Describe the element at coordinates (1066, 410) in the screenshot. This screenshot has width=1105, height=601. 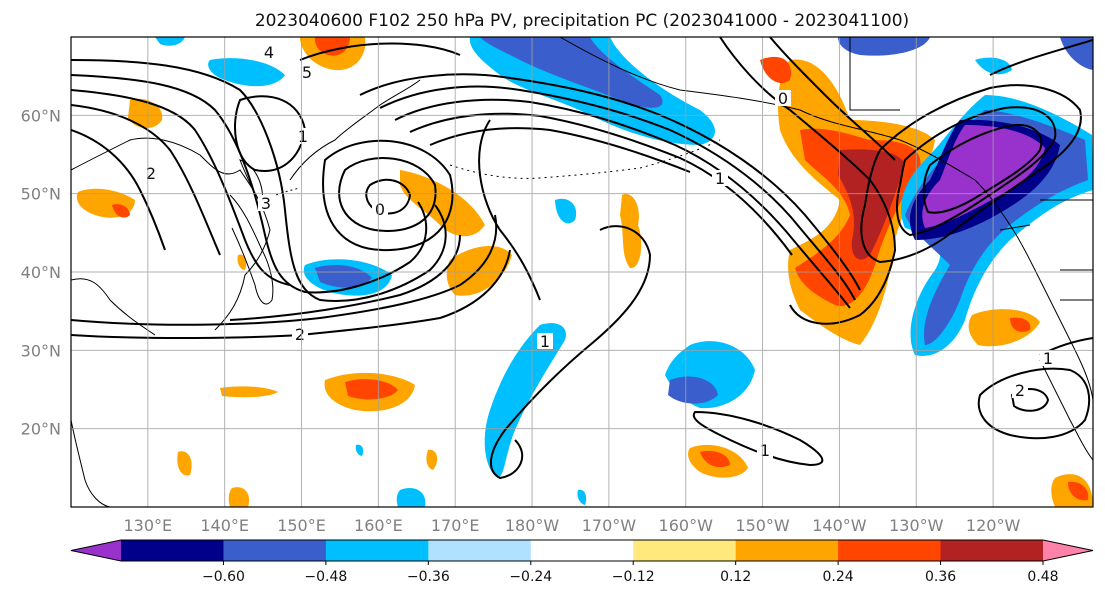
I see `coast-baja` at that location.